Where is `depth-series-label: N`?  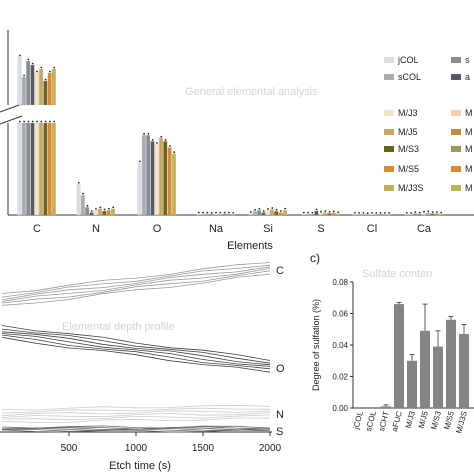
depth-series-label: N is located at coordinates (280, 415).